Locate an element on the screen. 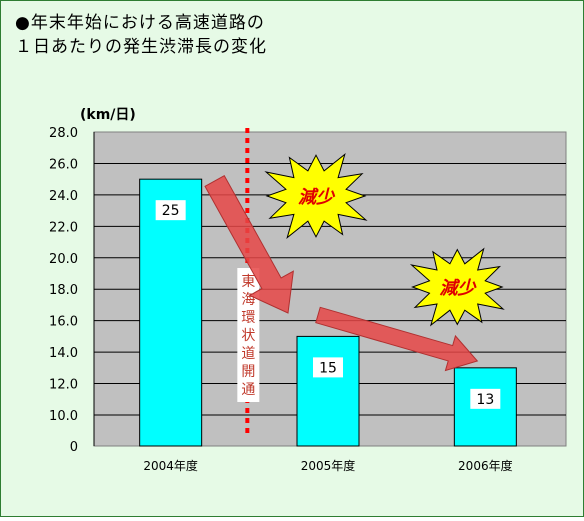 Image resolution: width=584 pixels, height=521 pixels. title-line-1: ●年末年始における高速道路の is located at coordinates (140, 23).